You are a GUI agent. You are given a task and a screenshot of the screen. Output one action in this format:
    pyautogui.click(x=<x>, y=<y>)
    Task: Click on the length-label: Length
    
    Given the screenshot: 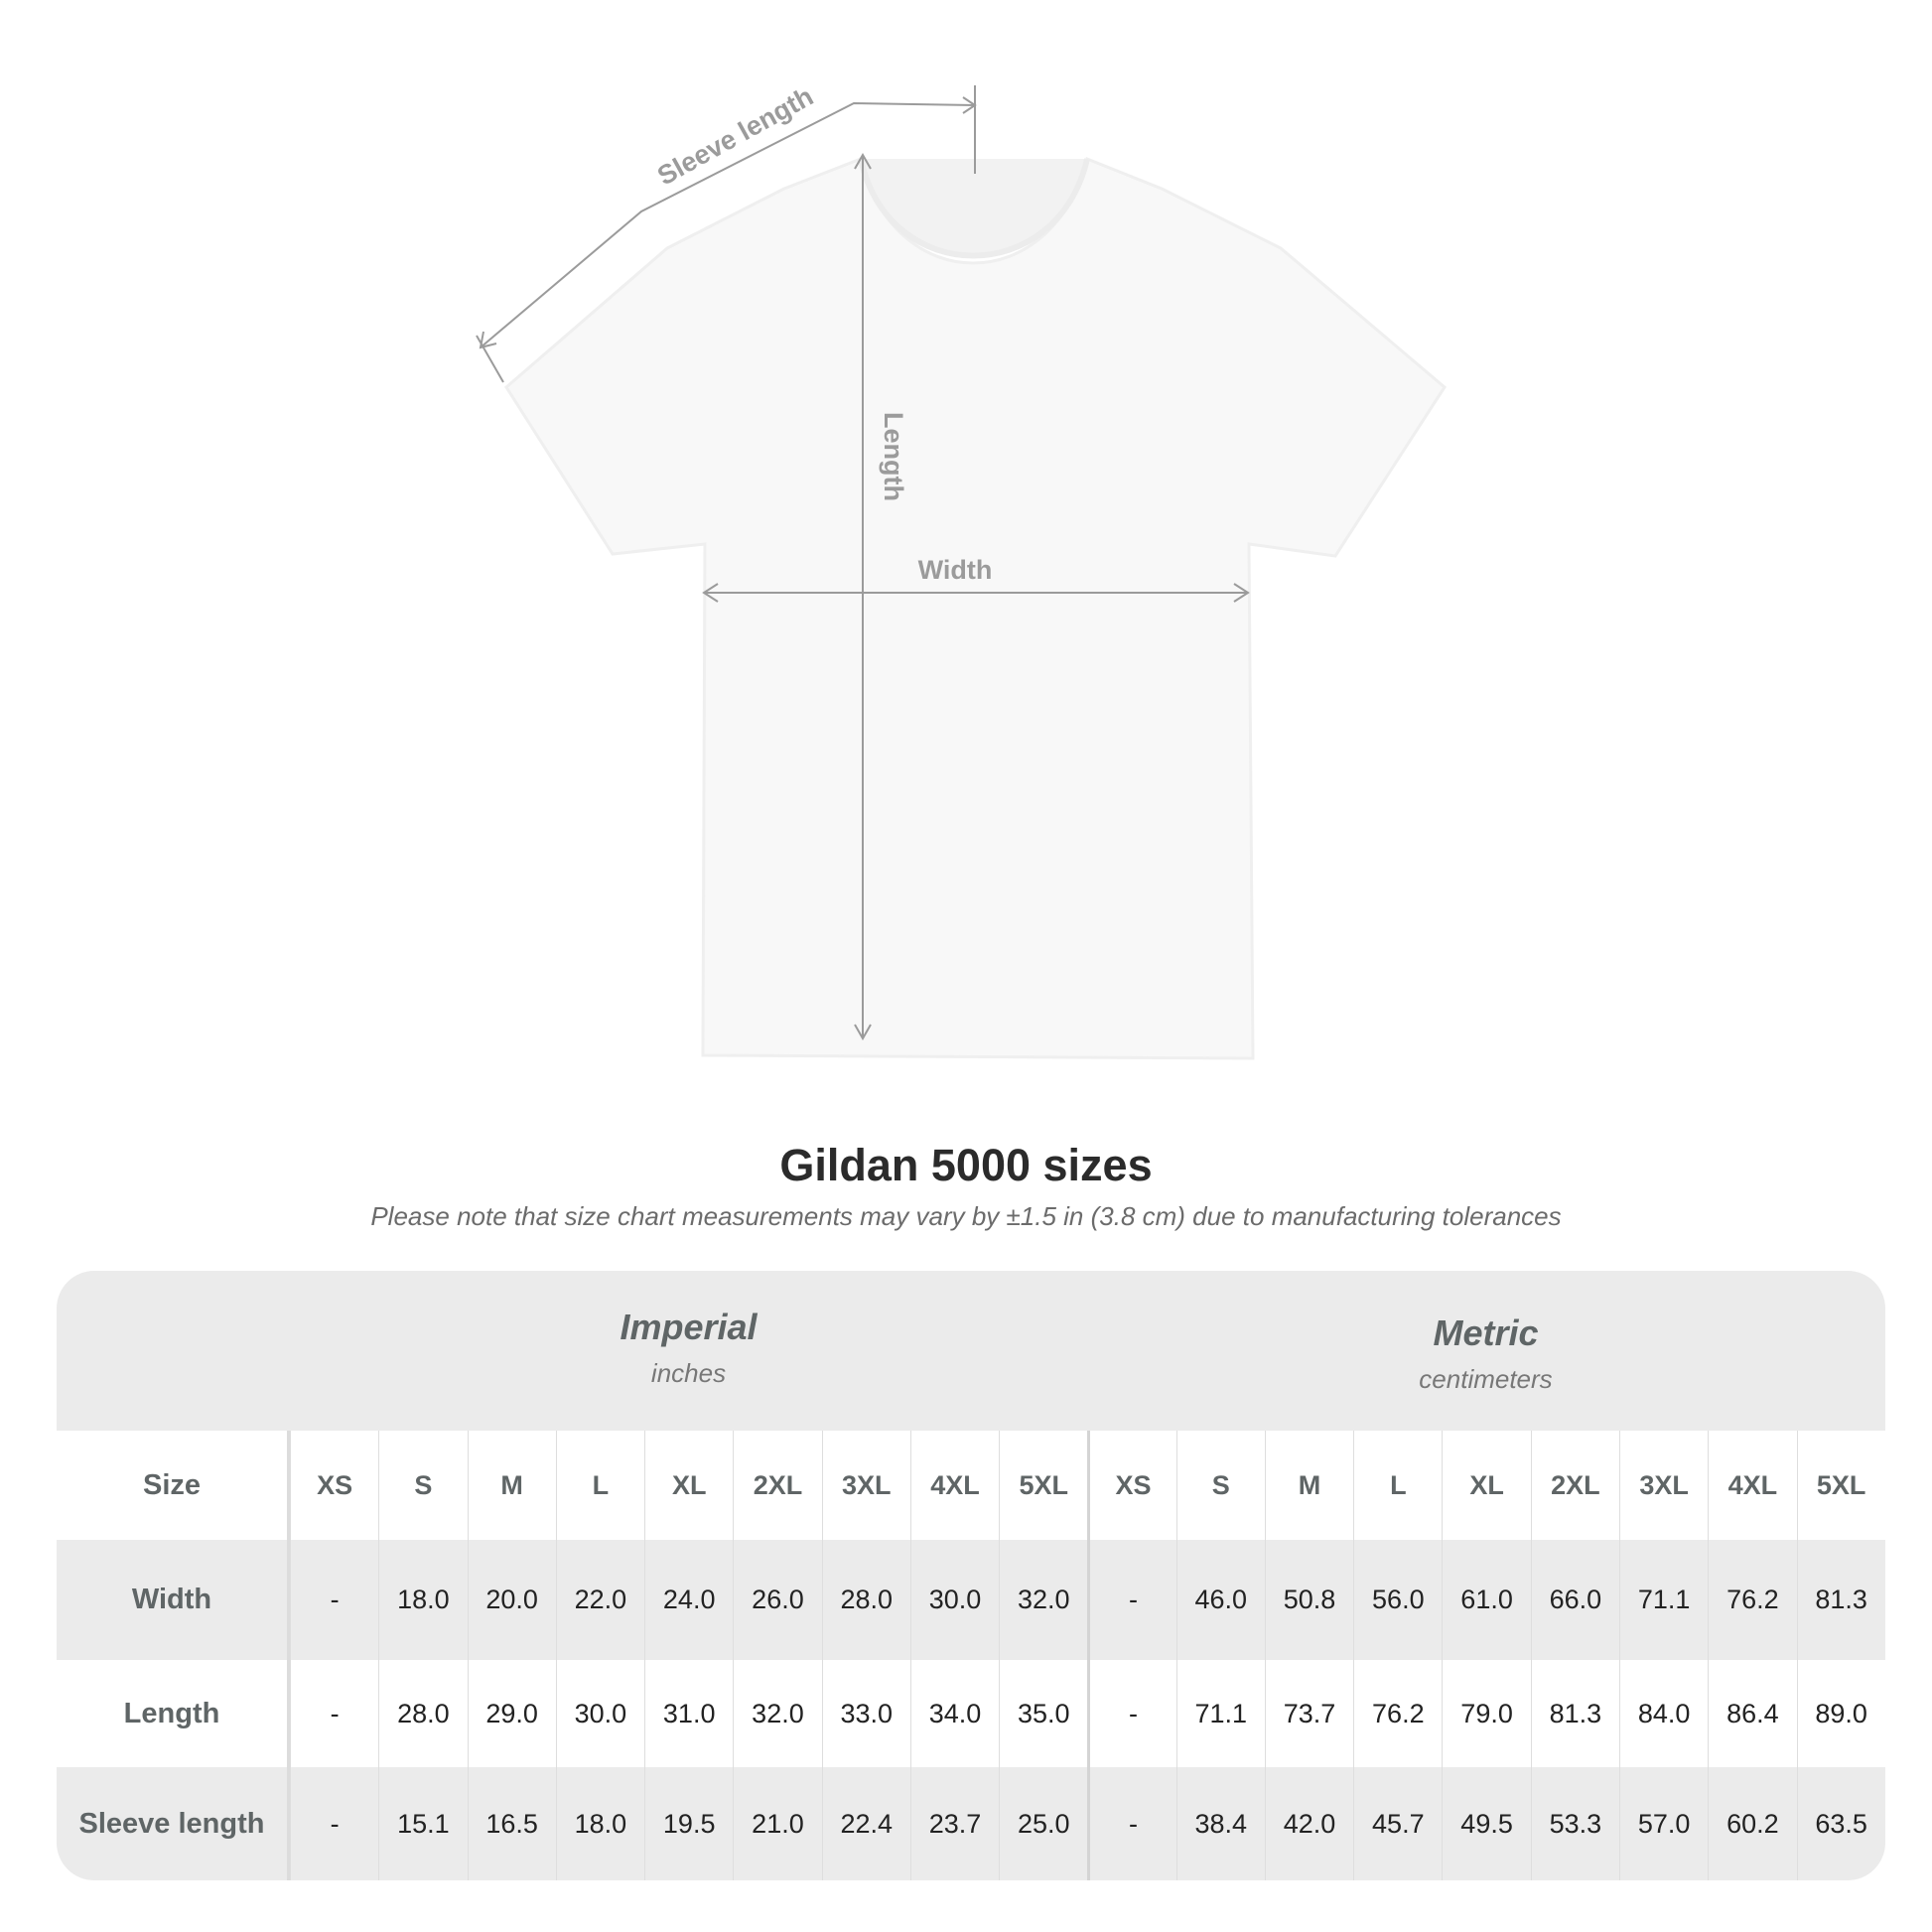 What is the action you would take?
    pyautogui.click(x=894, y=456)
    